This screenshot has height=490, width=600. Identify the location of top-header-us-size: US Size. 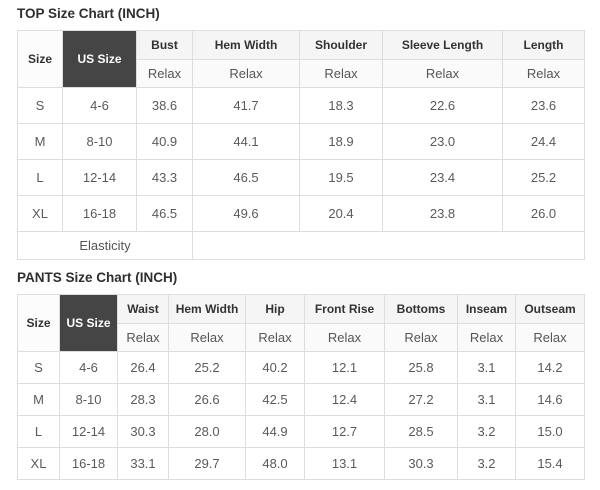
(99, 59).